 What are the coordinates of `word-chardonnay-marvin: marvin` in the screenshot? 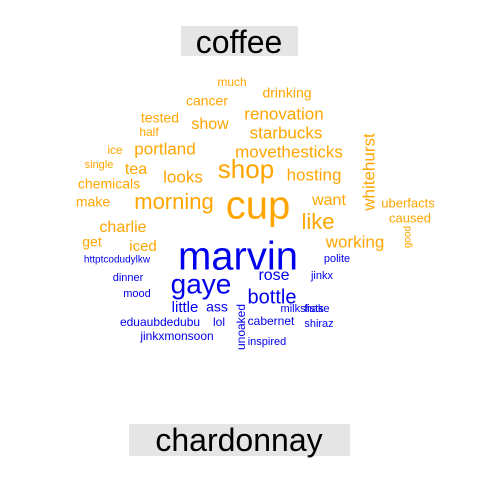 It's located at (238, 257).